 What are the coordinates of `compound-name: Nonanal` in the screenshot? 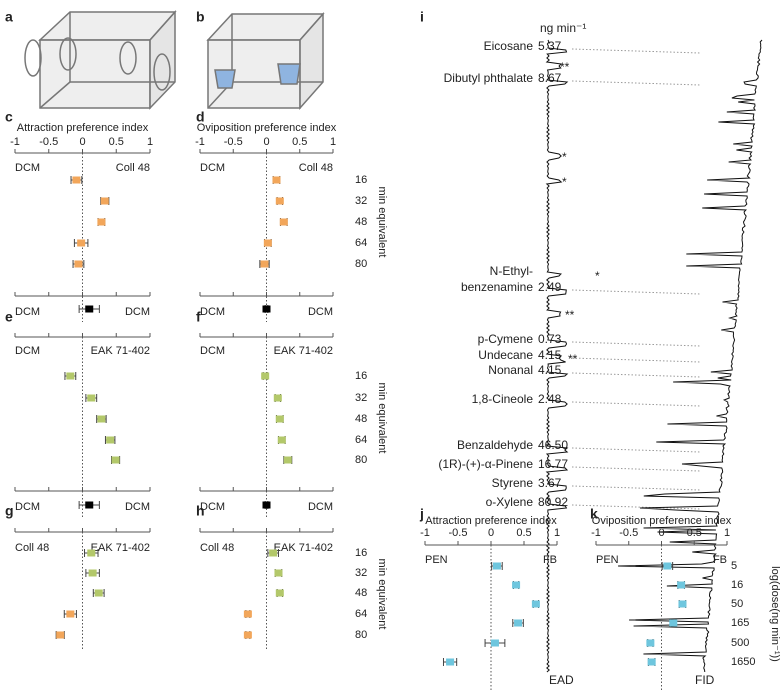 It's located at (510, 370).